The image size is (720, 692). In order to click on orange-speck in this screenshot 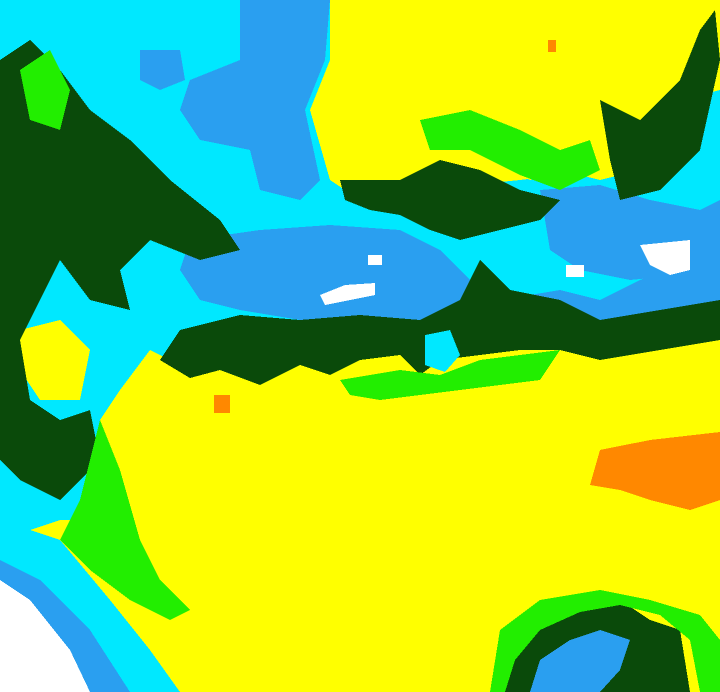, I will do `click(552, 46)`.